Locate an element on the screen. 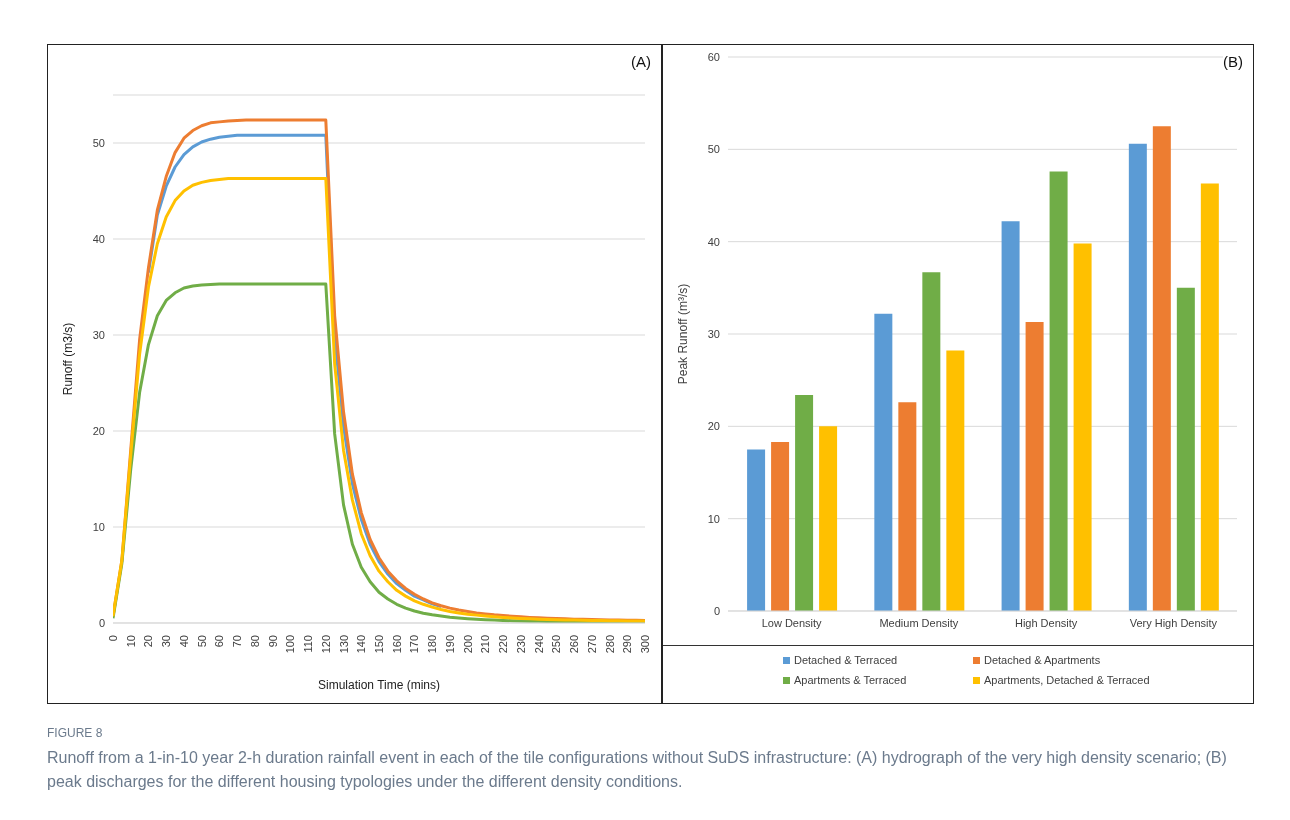 The height and width of the screenshot is (820, 1290). x-tick-label: 40 is located at coordinates (183, 641).